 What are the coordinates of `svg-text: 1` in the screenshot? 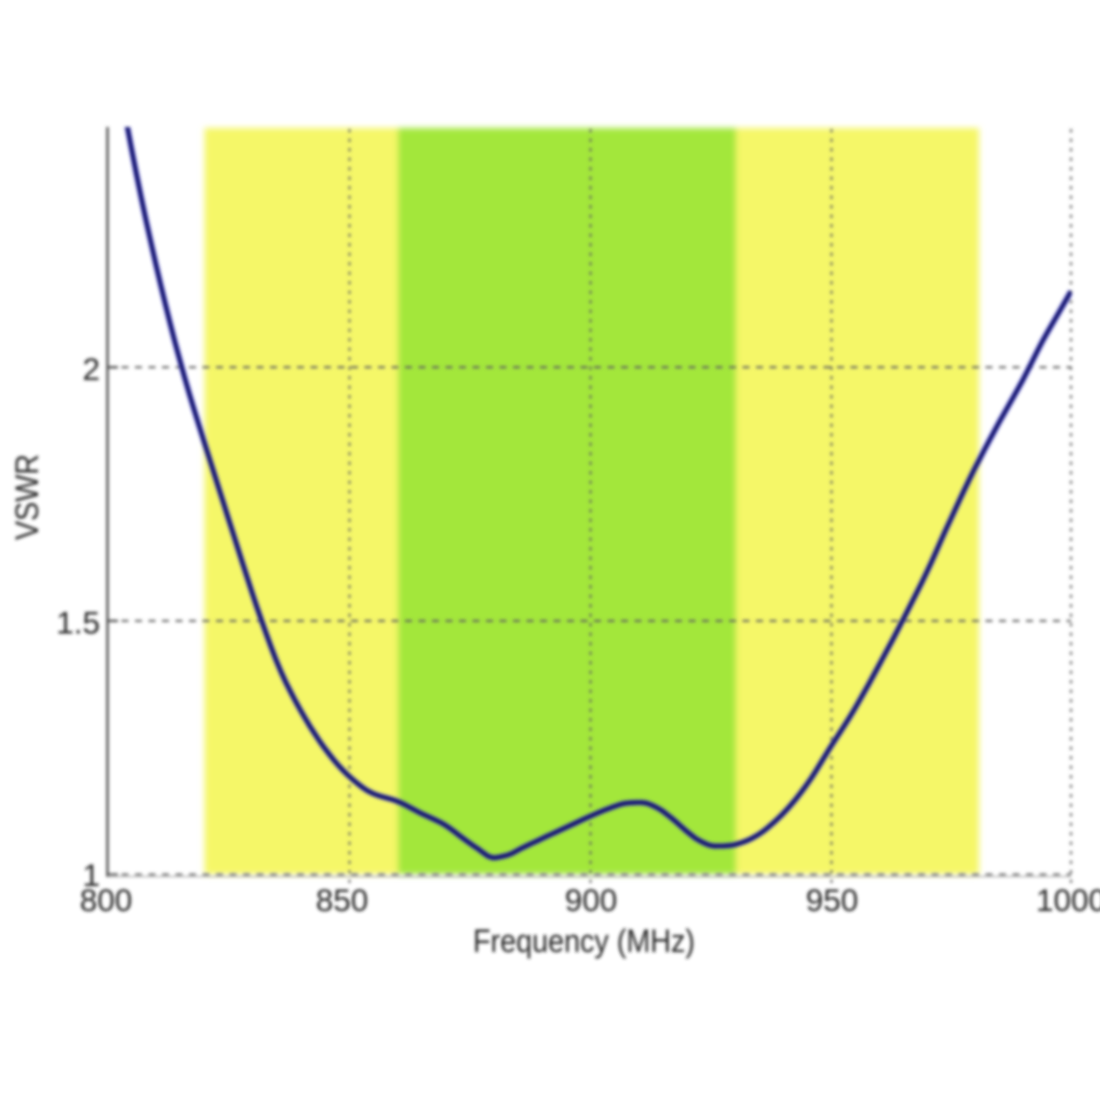 It's located at (91, 875).